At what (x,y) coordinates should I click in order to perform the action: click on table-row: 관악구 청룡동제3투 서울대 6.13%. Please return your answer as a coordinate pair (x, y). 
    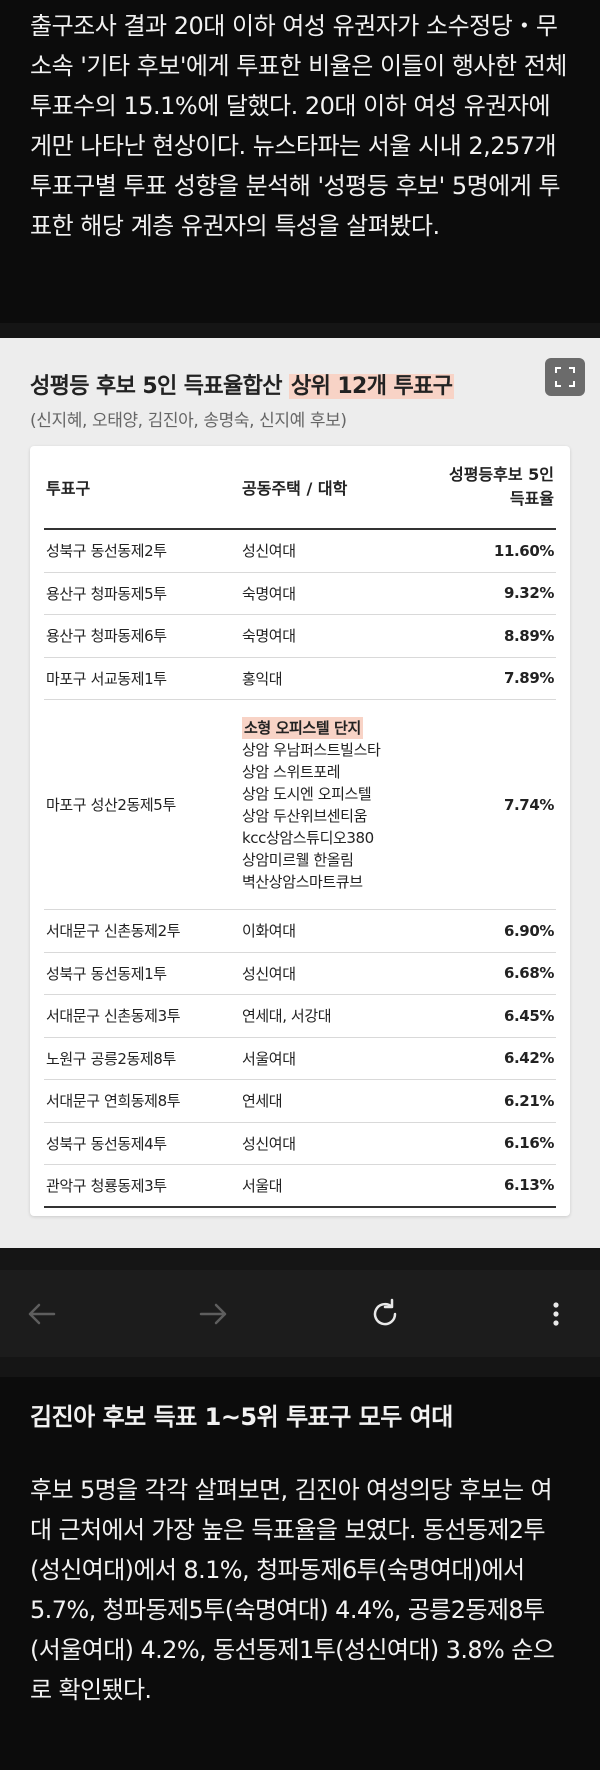
    Looking at the image, I should click on (300, 1186).